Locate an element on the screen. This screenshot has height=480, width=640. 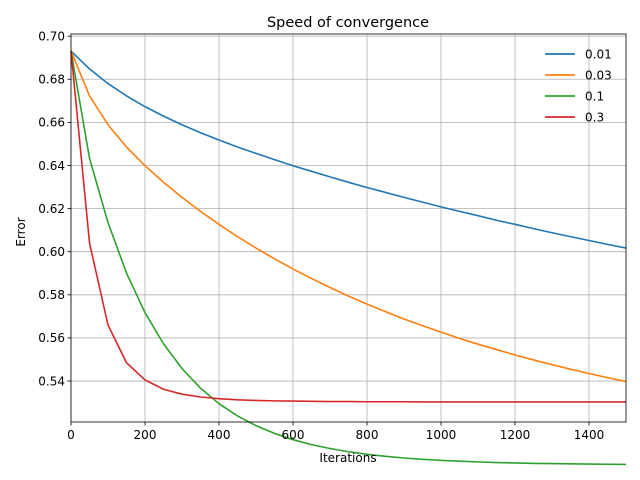
legend: 0.01 0.03 0.1 0.3 is located at coordinates (578, 86).